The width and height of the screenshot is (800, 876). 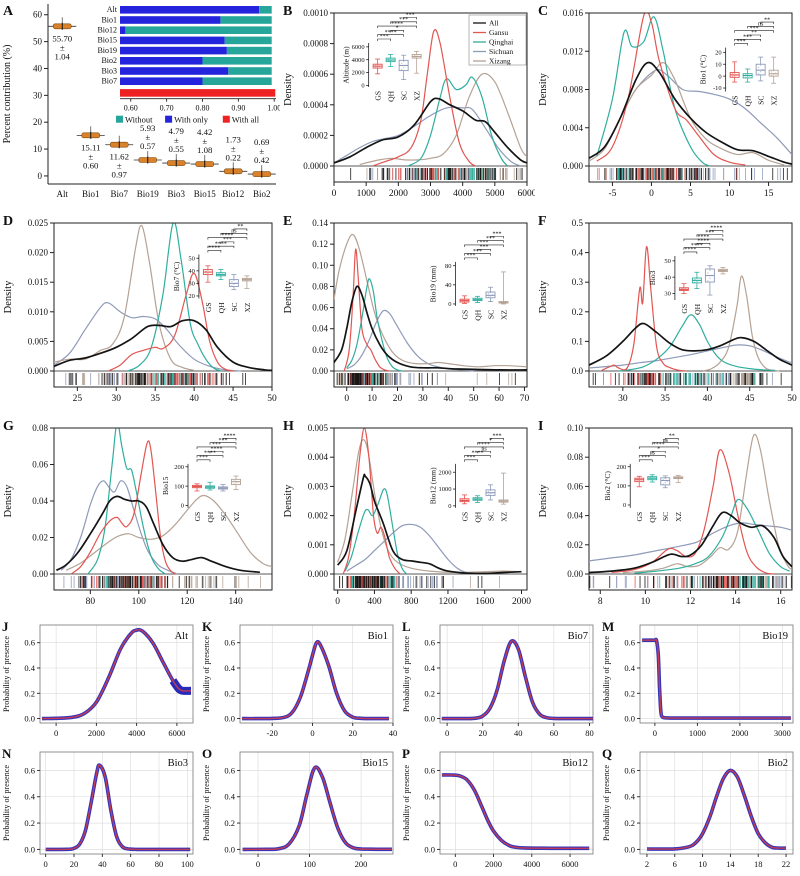 What do you see at coordinates (207, 753) in the screenshot?
I see `panel-letter: O` at bounding box center [207, 753].